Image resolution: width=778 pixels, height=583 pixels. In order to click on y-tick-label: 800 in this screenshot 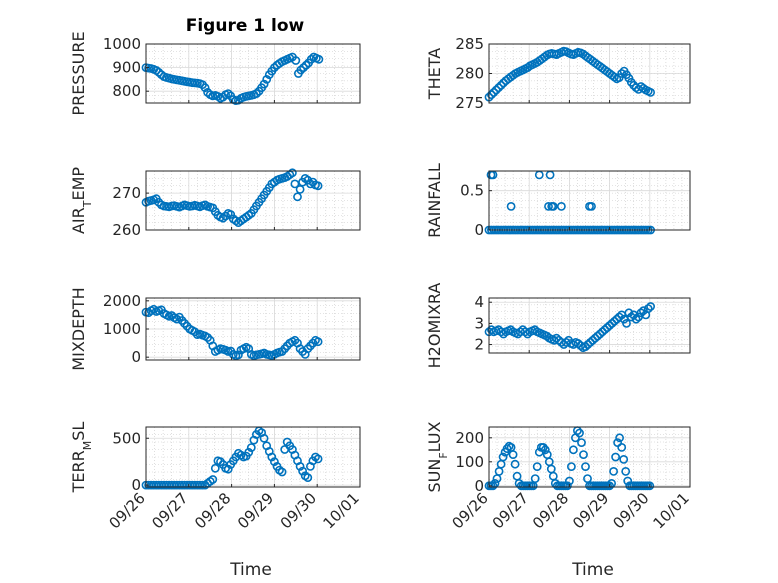, I will do `click(126, 91)`.